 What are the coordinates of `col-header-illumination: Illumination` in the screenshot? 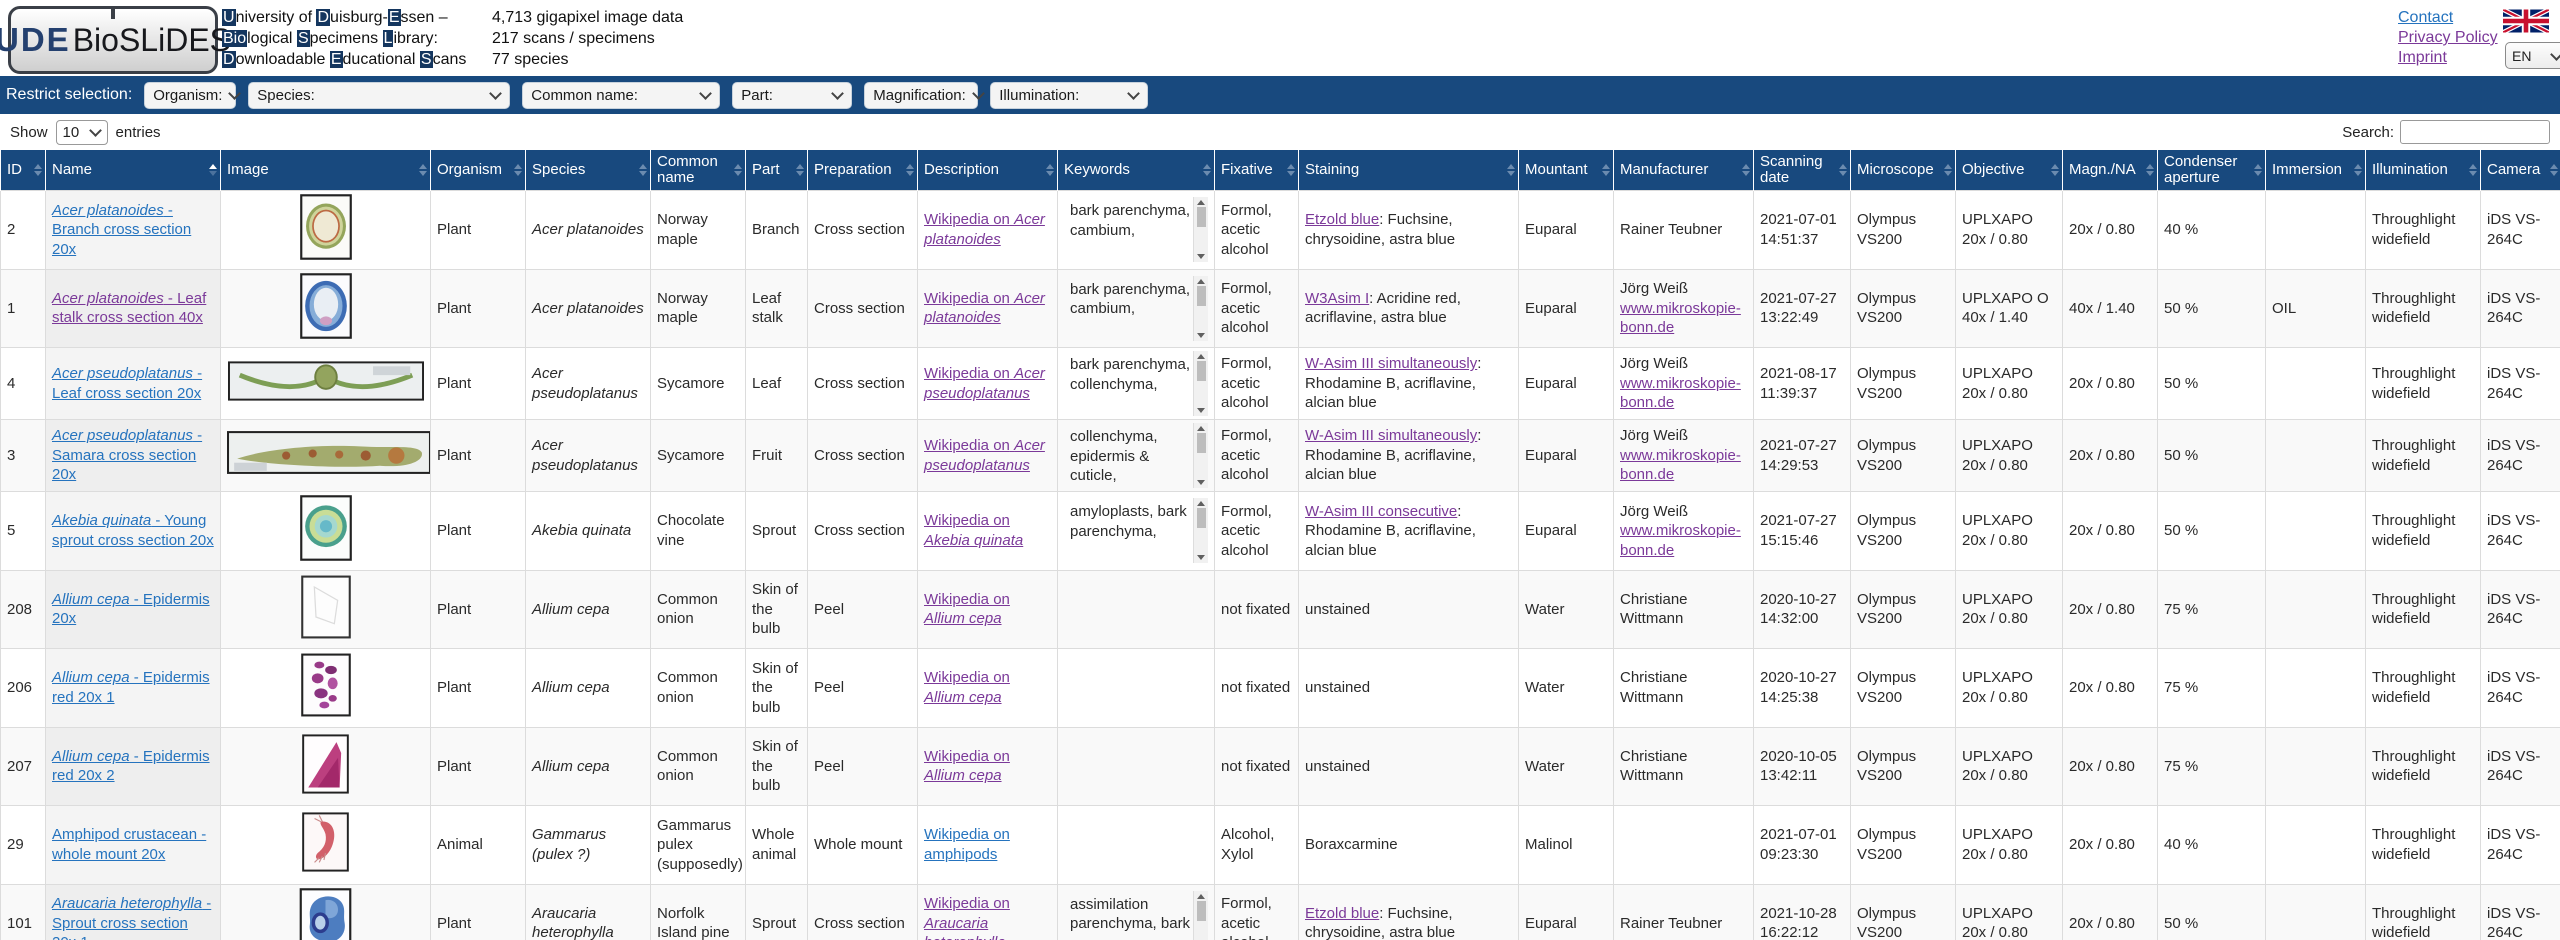 It's located at (2423, 170).